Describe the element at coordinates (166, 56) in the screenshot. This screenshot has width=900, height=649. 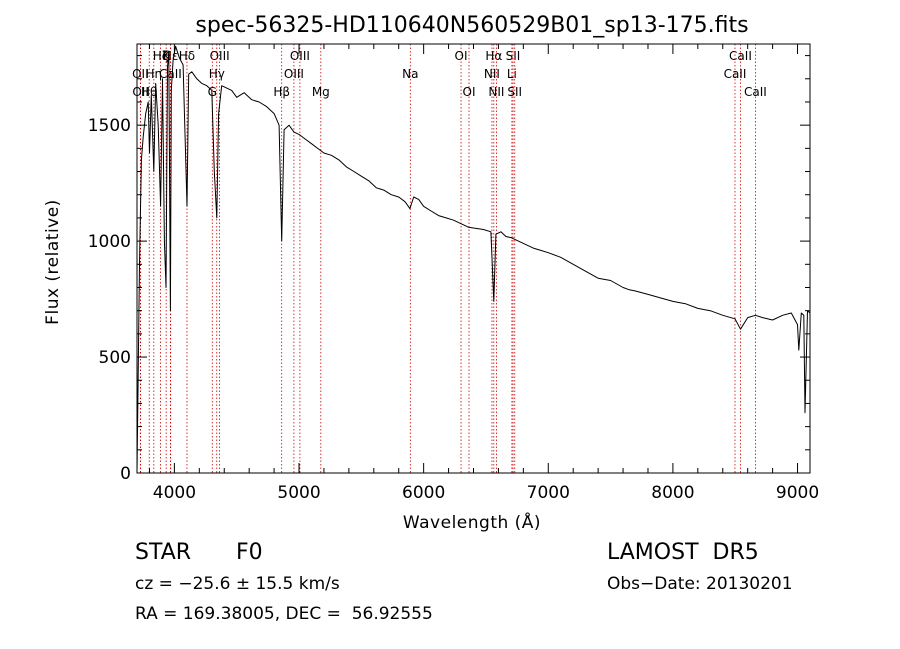
I see `marker-label-1: K` at that location.